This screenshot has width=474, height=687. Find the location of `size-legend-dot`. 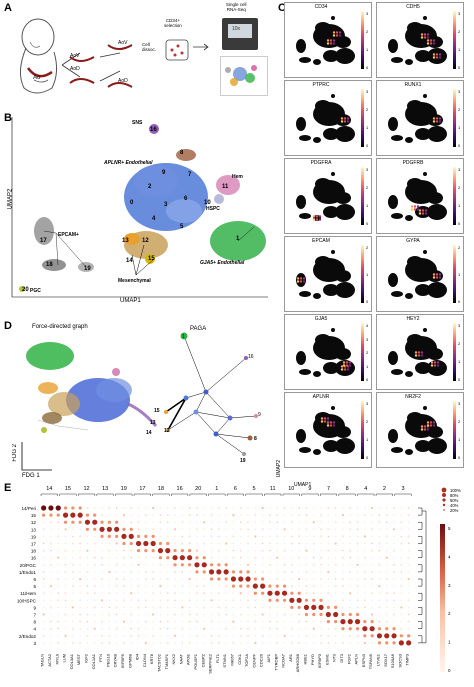

size-legend-dot is located at coordinates (444, 495).